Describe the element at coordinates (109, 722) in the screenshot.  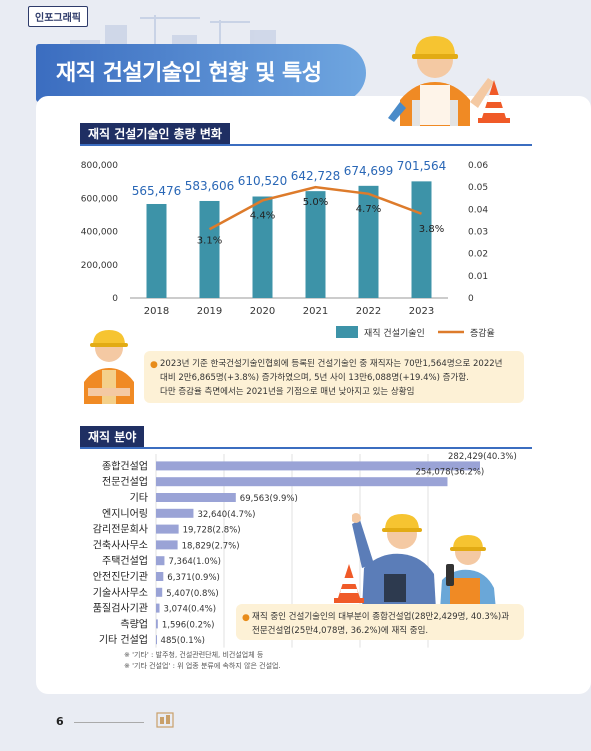
I see `page-rule` at that location.